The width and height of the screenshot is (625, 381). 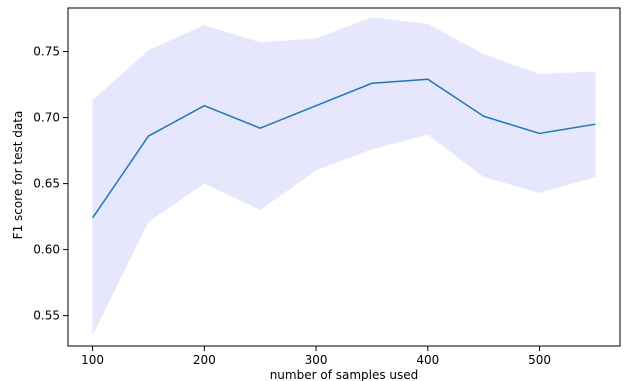 I want to click on y-tick-label: 0.65, so click(x=46, y=184).